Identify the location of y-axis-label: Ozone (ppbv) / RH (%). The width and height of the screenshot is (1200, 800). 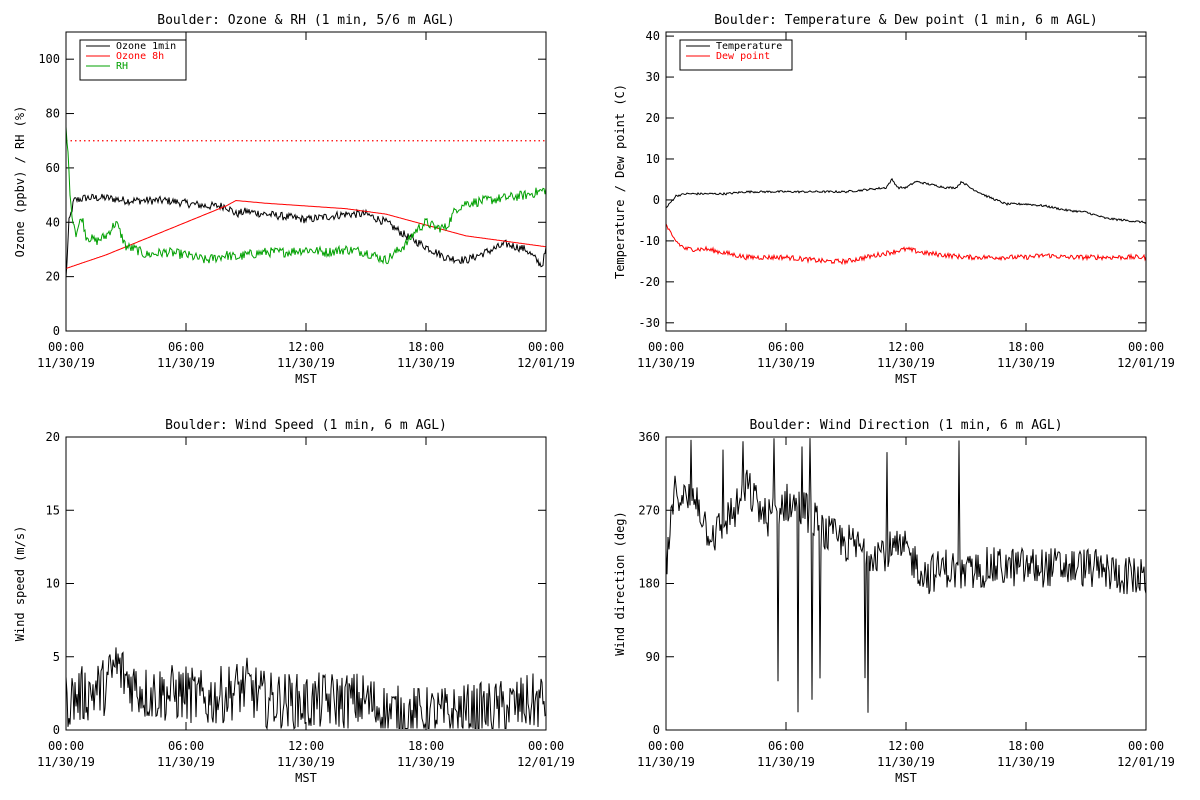
(20, 182).